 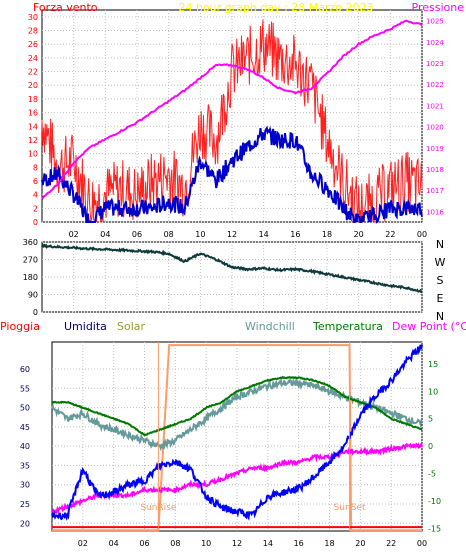 I want to click on dewpoint-series-line, so click(x=237, y=478).